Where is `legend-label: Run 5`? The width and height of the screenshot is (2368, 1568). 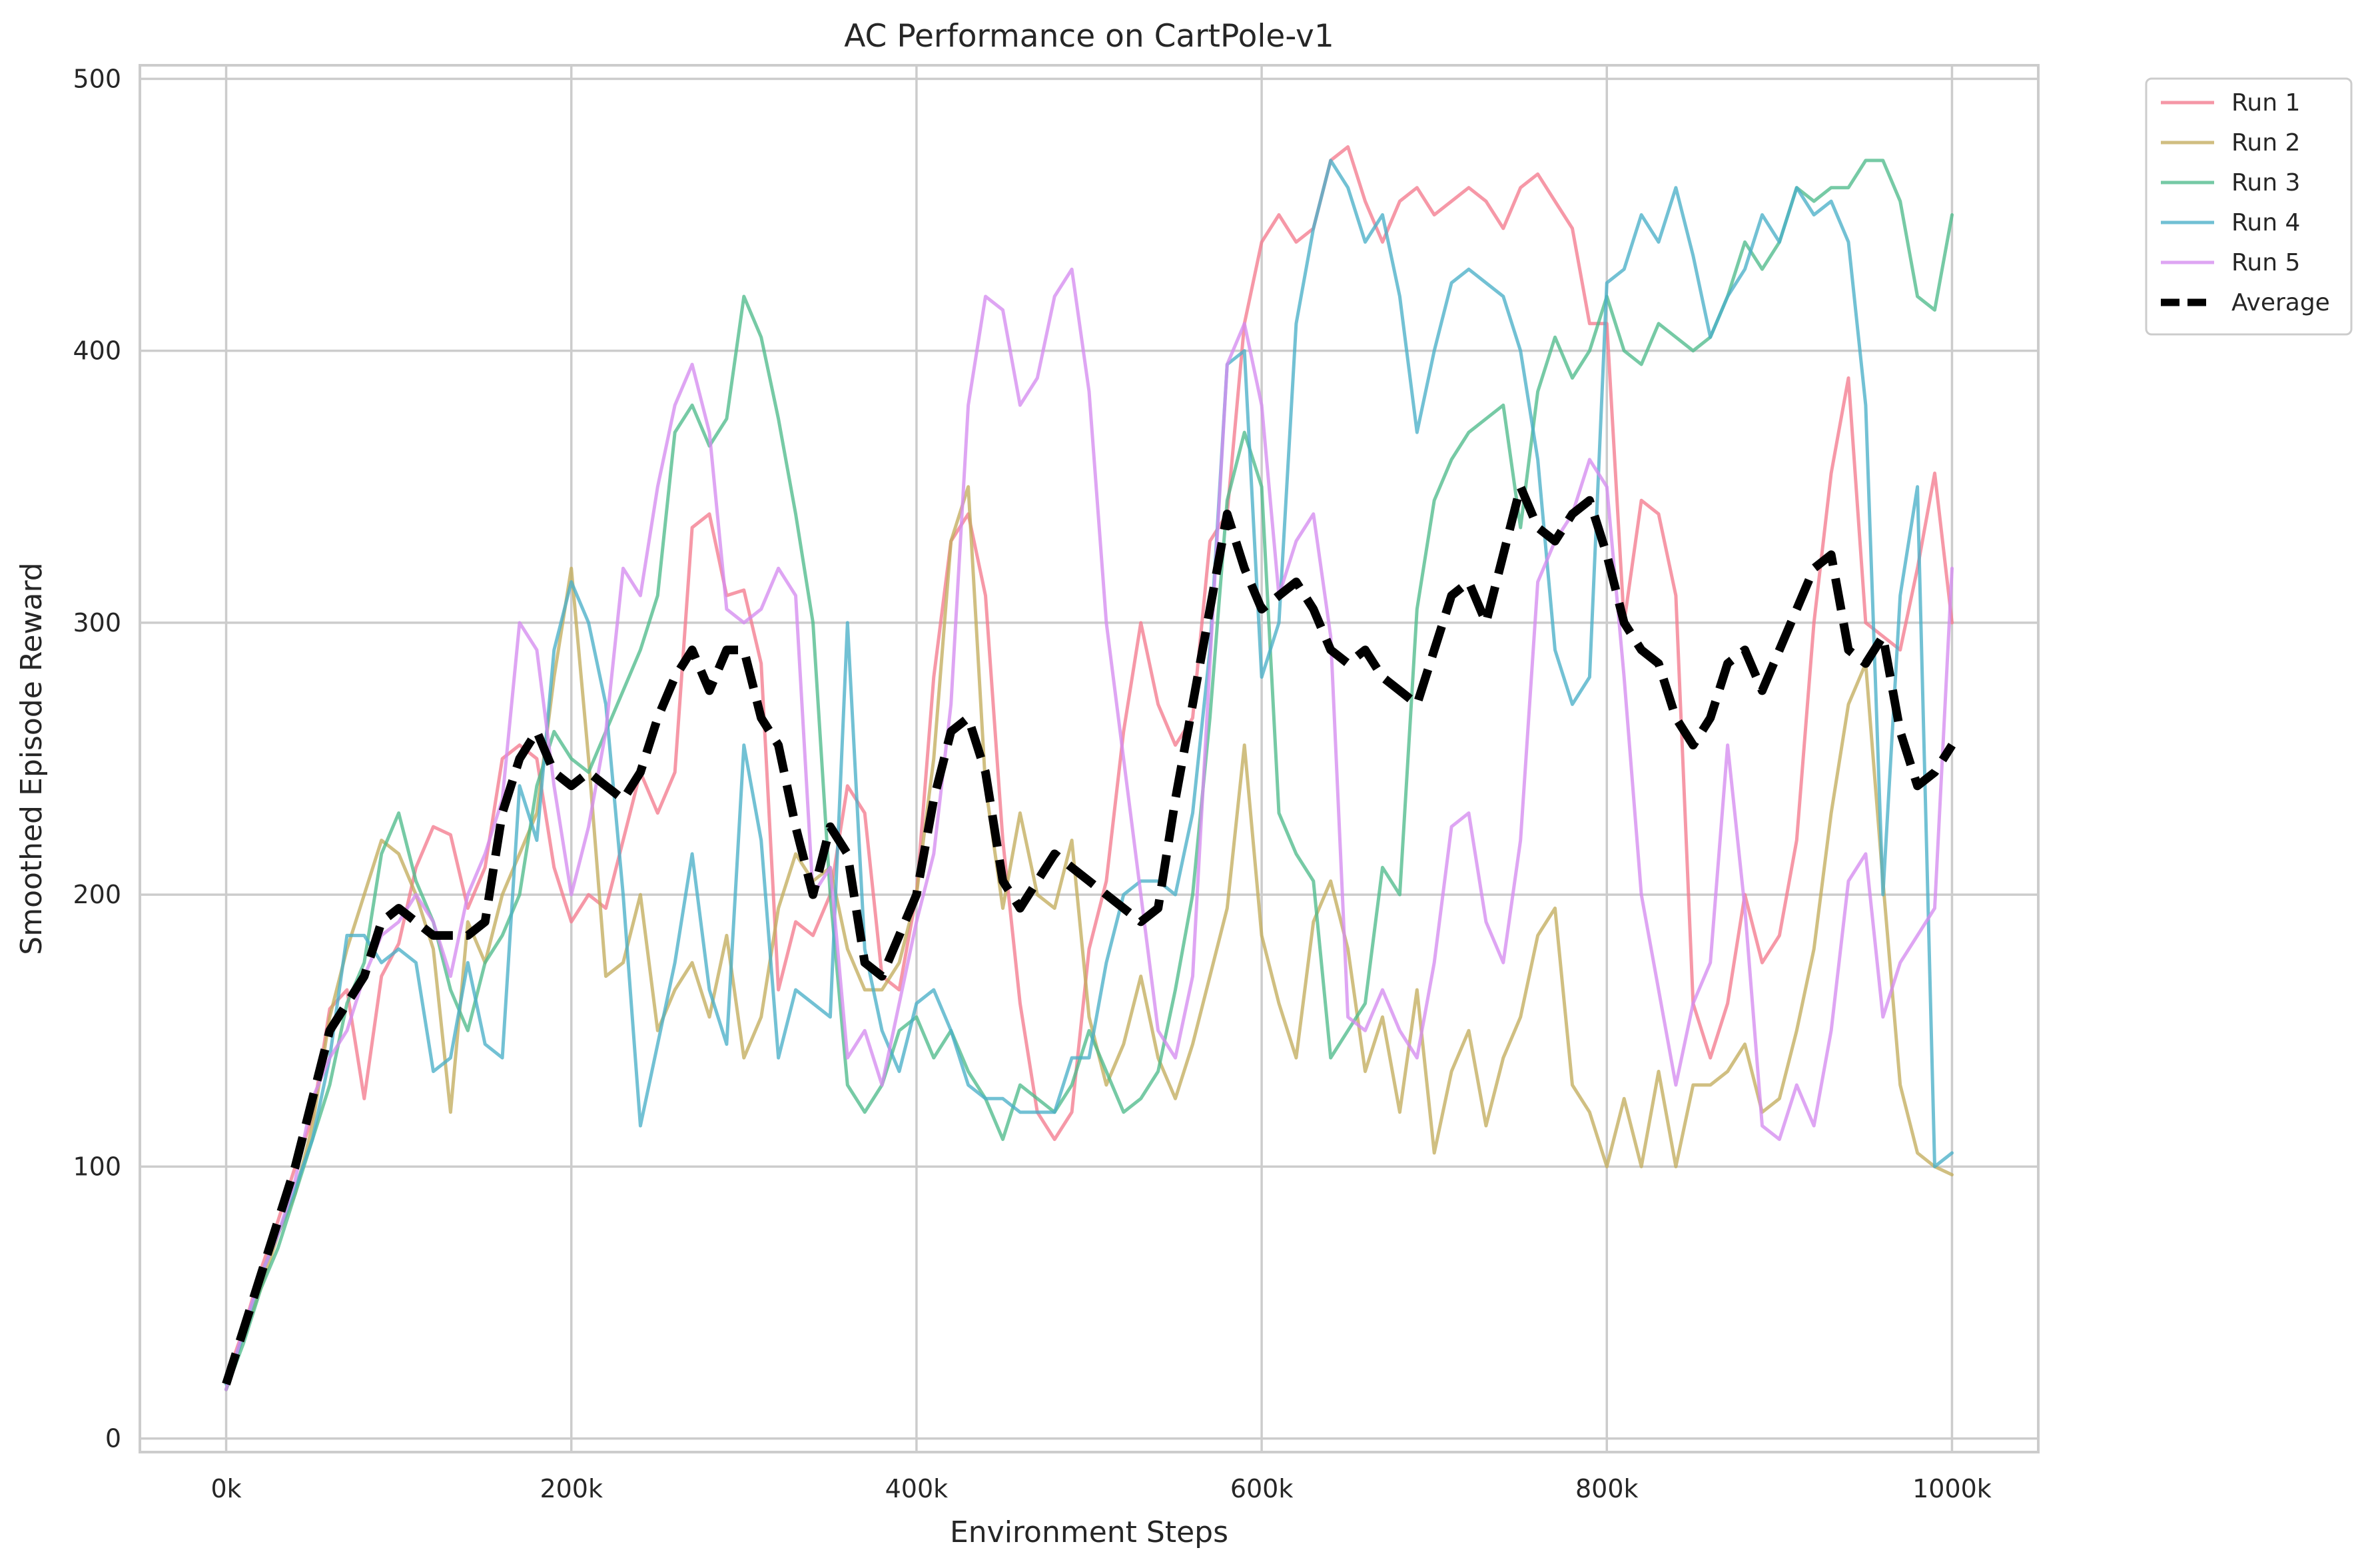 legend-label: Run 5 is located at coordinates (2265, 262).